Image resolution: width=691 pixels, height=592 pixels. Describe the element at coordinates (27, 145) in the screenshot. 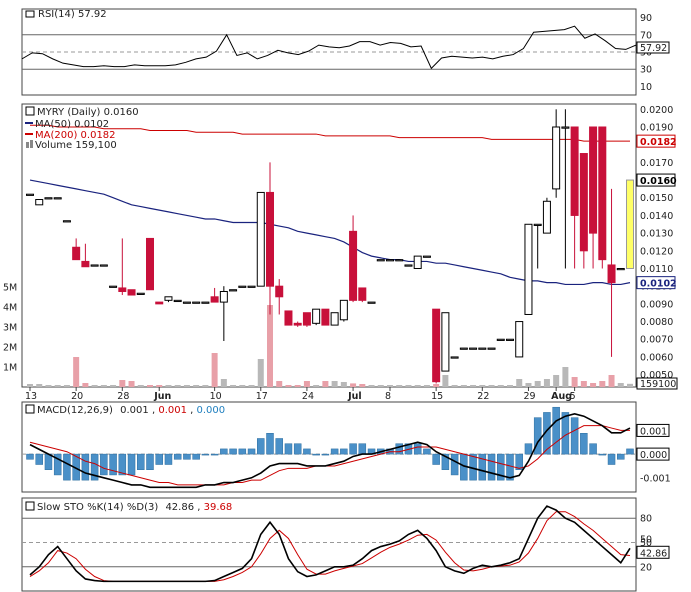

I see `volume-legend-swatch` at that location.